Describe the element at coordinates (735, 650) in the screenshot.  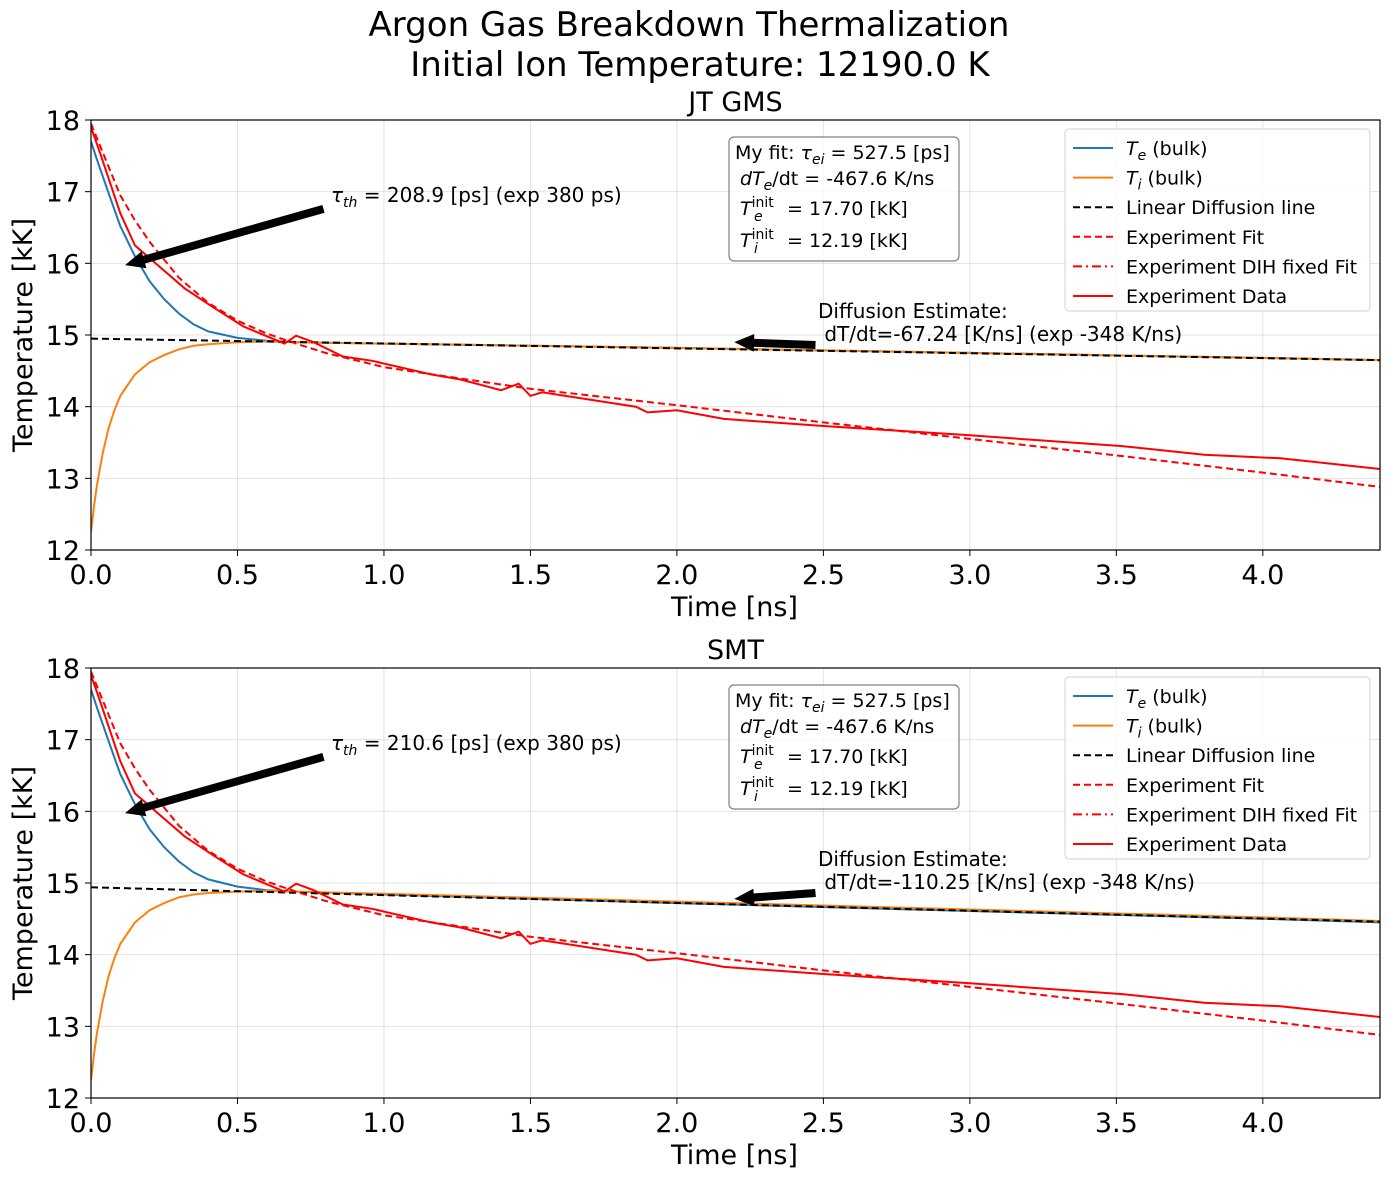
I see `panel-title: SMT` at that location.